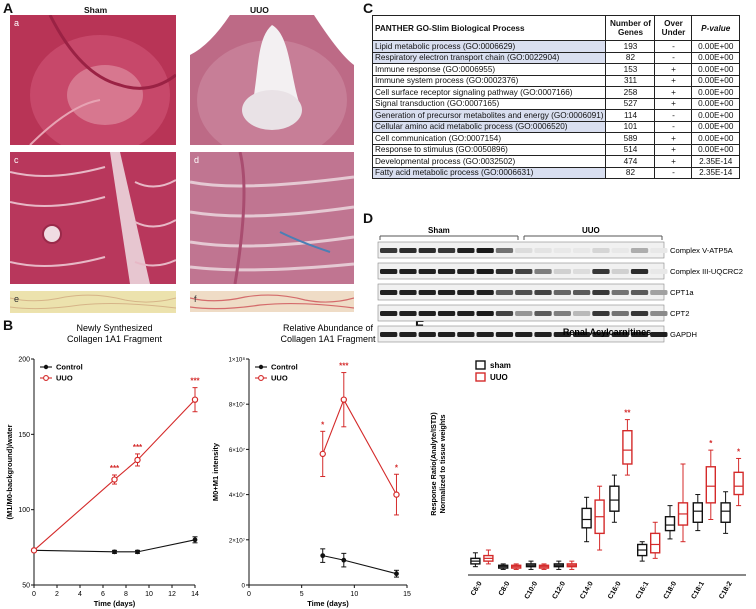 This screenshot has height=609, width=756. Describe the element at coordinates (354, 594) in the screenshot. I see `x-tick-label: 10` at that location.